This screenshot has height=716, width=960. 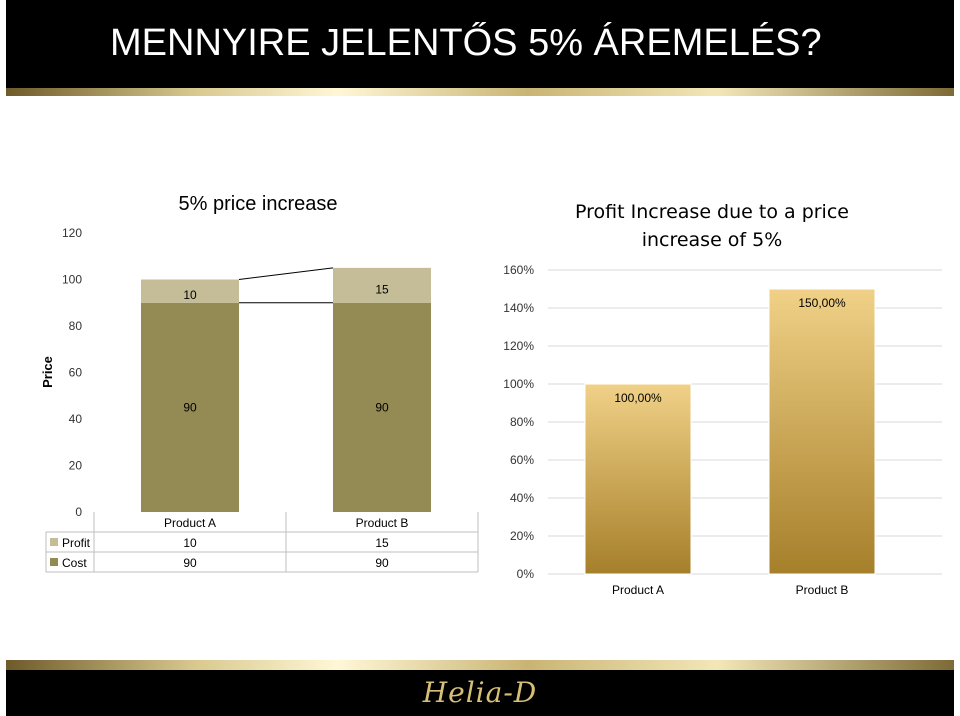 What do you see at coordinates (76, 373) in the screenshot?
I see `chart1-y-tick: 60` at bounding box center [76, 373].